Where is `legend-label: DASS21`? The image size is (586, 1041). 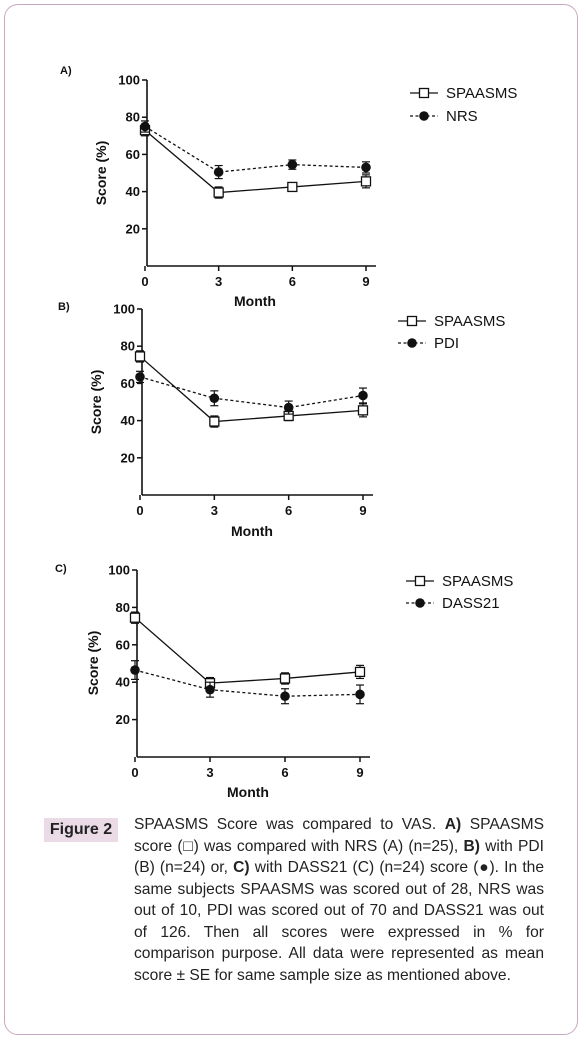 legend-label: DASS21 is located at coordinates (471, 603).